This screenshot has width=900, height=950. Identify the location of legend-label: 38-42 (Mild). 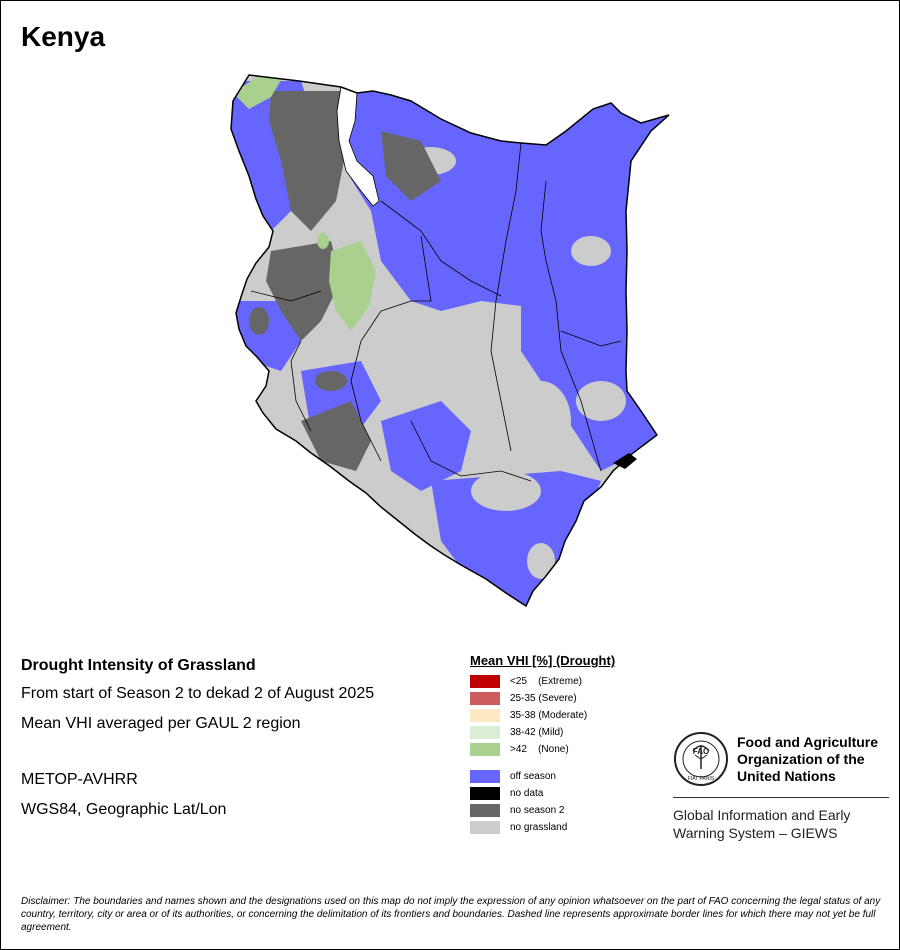
(537, 732).